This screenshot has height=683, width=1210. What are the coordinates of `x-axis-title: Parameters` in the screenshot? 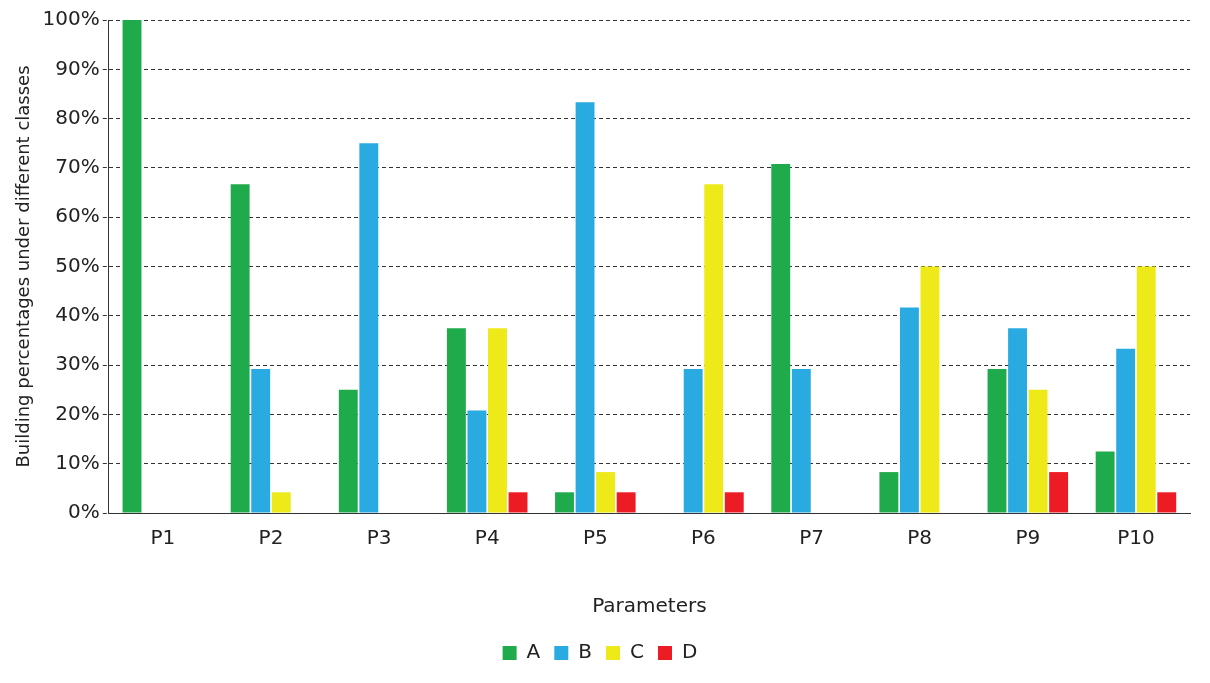 It's located at (649, 605).